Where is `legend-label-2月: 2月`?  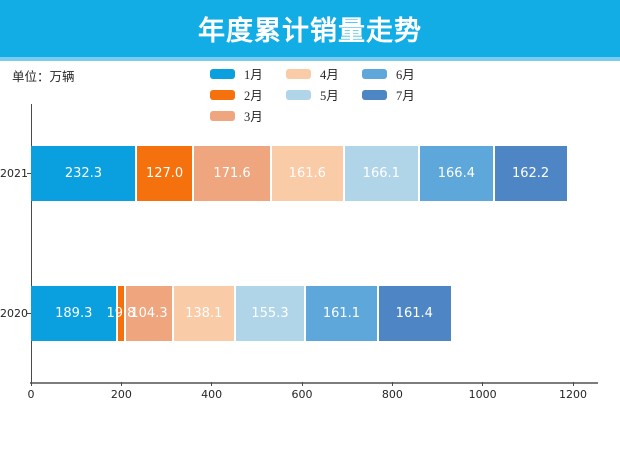 legend-label-2月: 2月 is located at coordinates (253, 96).